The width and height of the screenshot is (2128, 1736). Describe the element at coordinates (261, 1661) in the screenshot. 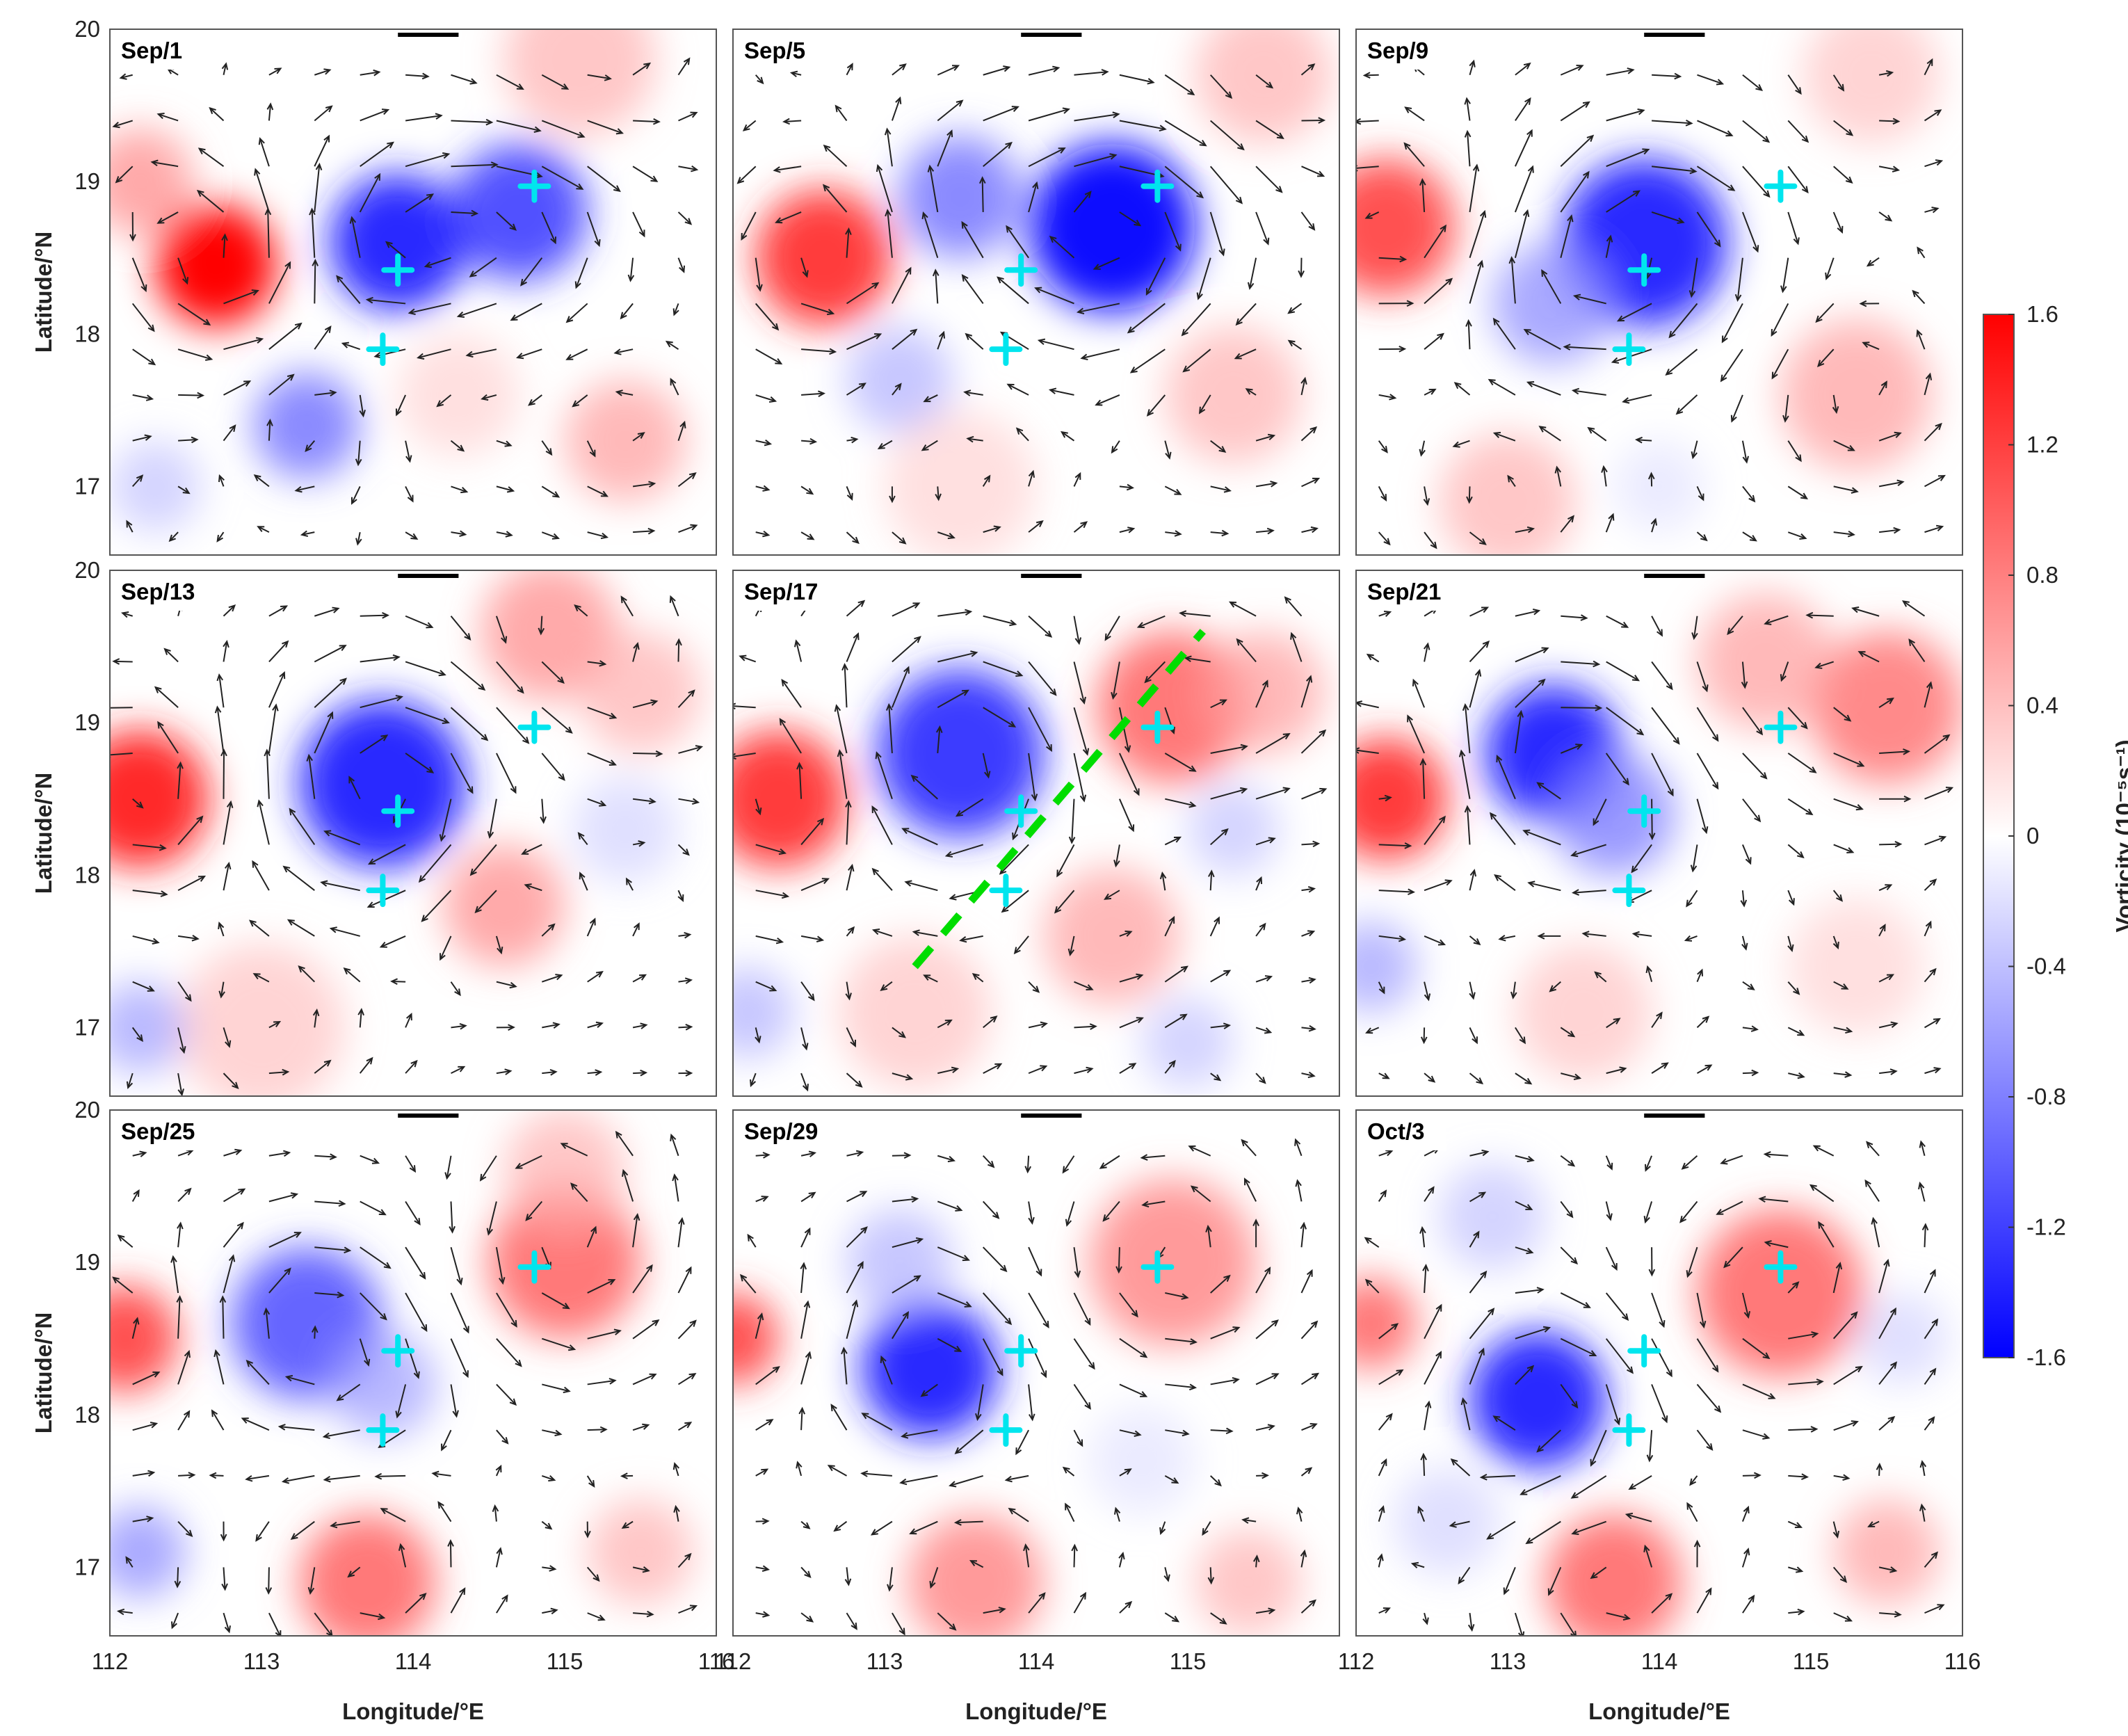

I see `x-tick-label: 113` at that location.